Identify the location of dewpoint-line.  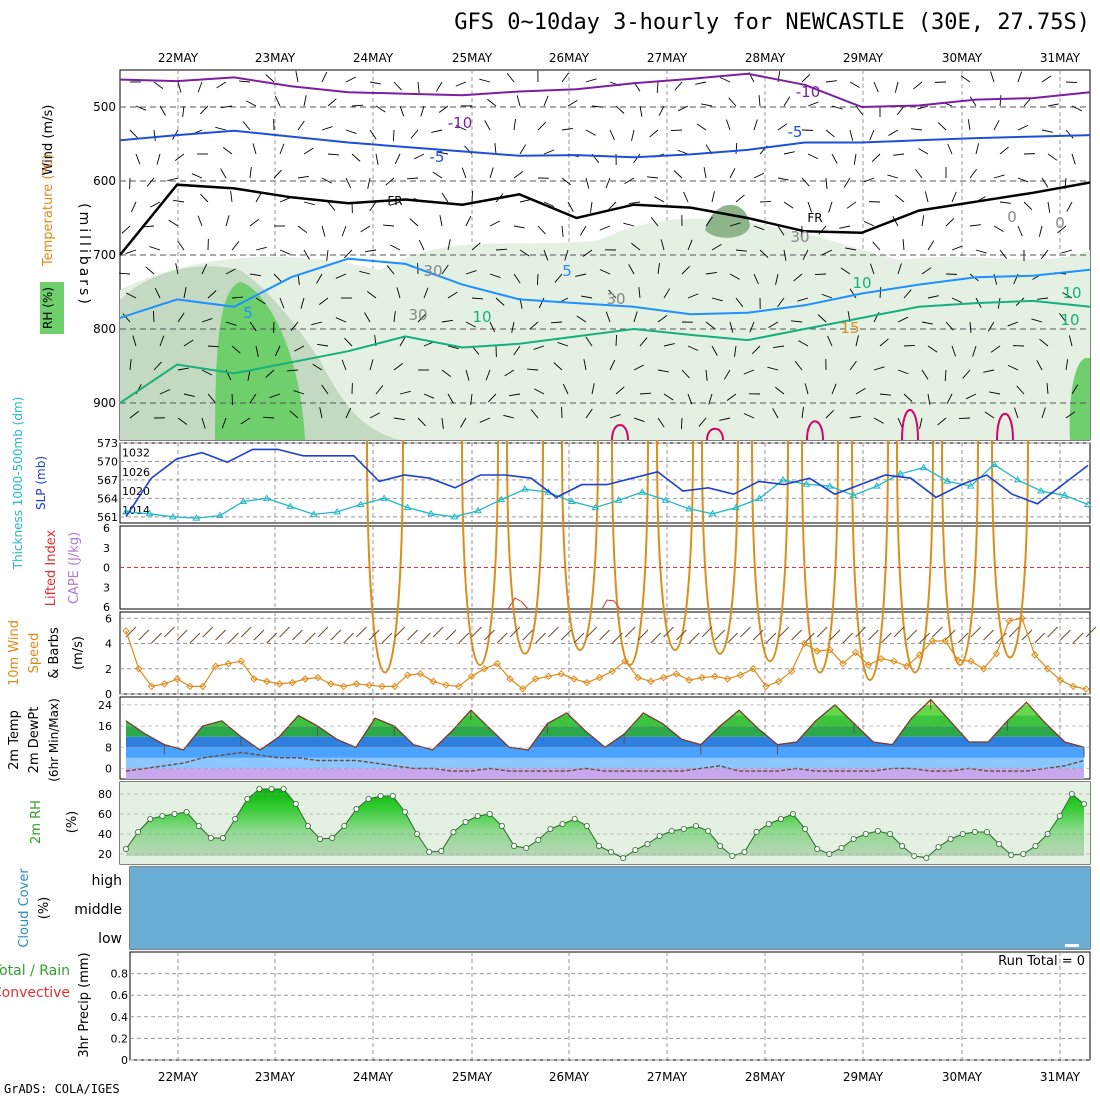
(605, 761).